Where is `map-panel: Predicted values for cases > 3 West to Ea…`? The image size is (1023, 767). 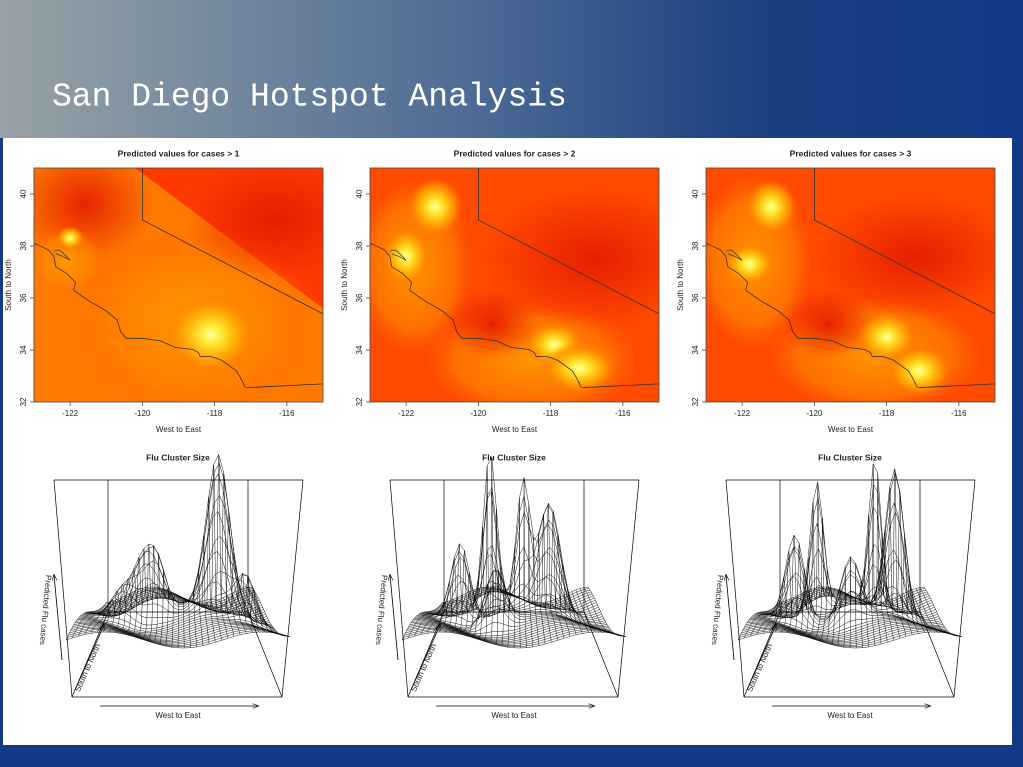
map-panel: Predicted values for cases > 3 West to Ea… is located at coordinates (836, 291).